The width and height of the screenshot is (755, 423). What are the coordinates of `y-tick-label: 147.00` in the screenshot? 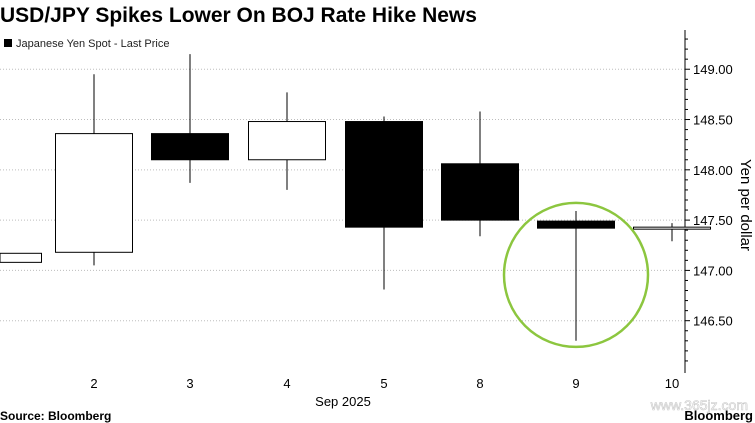 It's located at (713, 270).